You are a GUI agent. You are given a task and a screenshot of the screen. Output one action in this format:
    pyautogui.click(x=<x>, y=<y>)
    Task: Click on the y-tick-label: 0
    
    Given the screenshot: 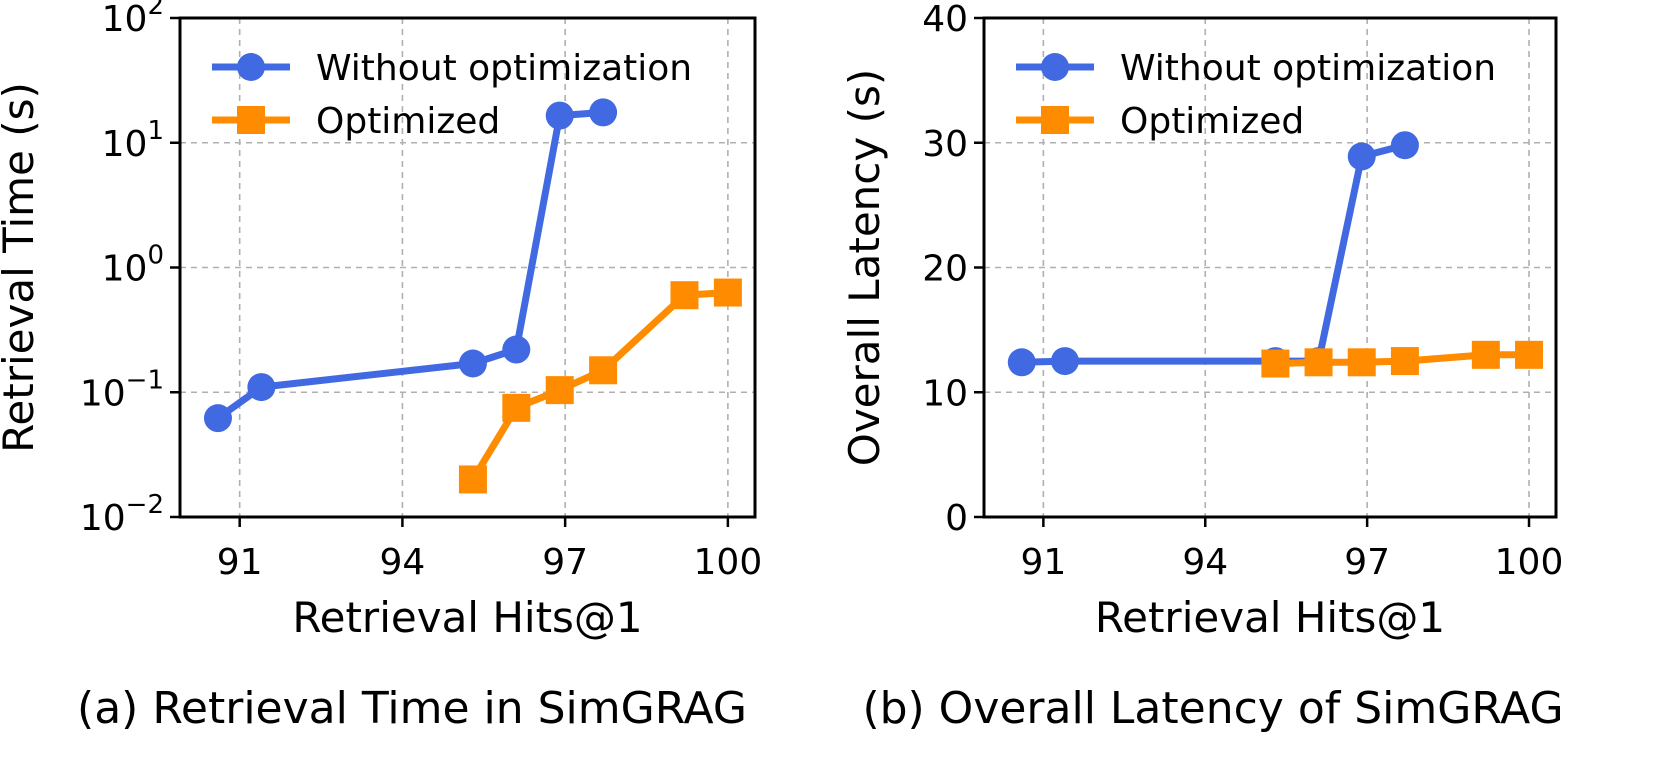 What is the action you would take?
    pyautogui.click(x=956, y=518)
    